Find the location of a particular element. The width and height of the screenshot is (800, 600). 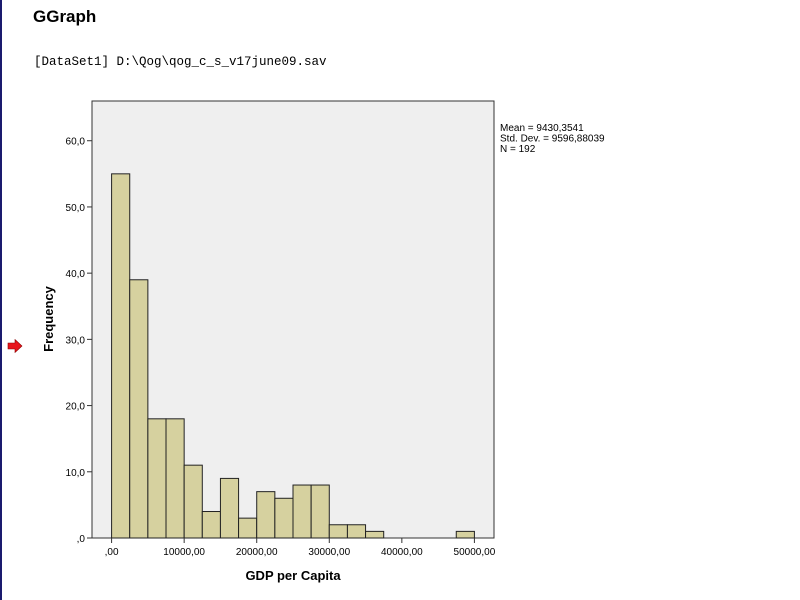

x-tick-label: ,00 is located at coordinates (112, 552).